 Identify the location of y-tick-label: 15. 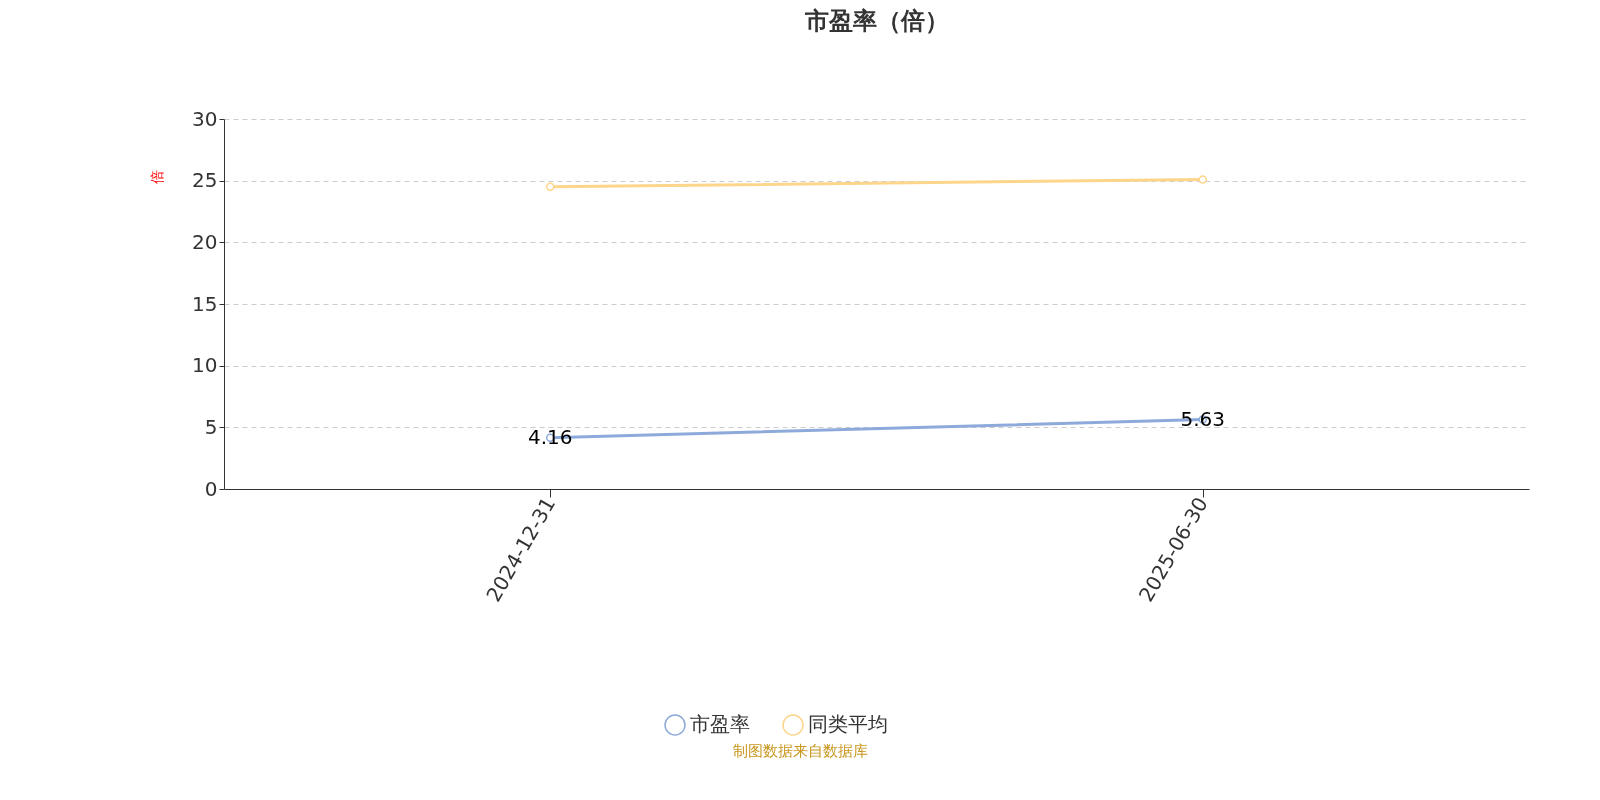
(205, 303).